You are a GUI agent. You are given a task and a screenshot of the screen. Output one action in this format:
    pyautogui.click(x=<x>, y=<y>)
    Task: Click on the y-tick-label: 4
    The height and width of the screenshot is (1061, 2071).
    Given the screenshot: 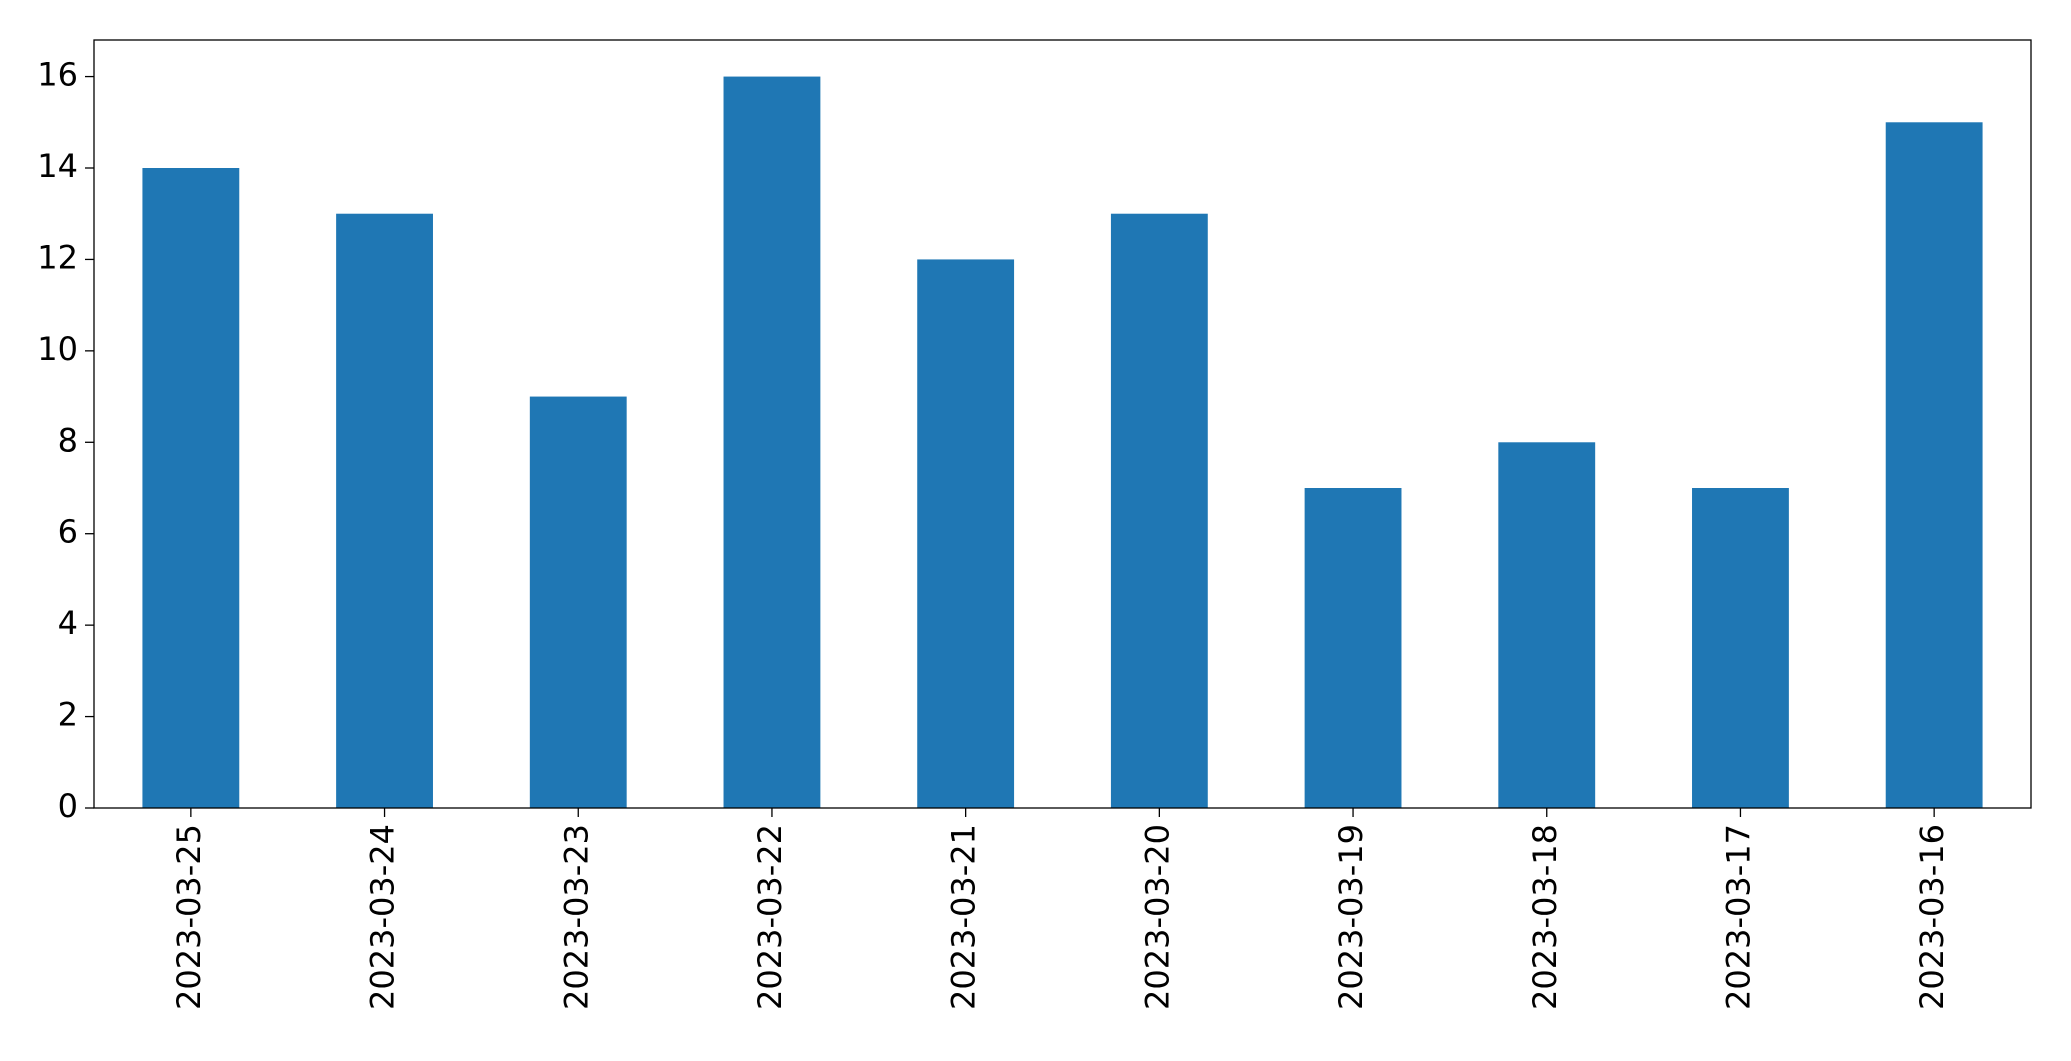 What is the action you would take?
    pyautogui.click(x=68, y=623)
    